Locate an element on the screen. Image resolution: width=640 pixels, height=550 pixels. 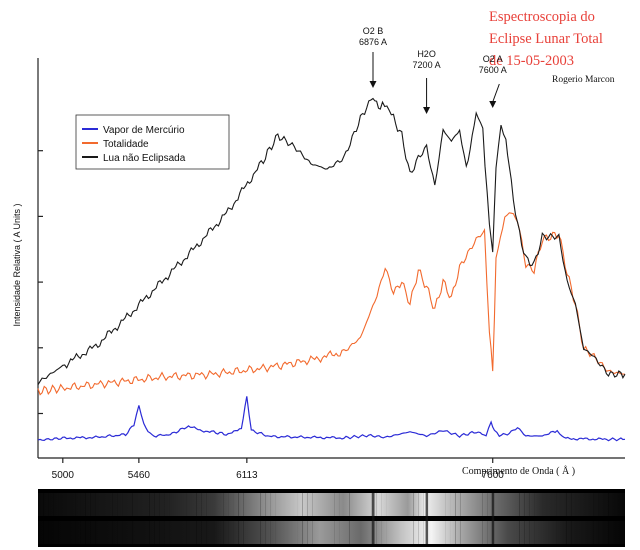
legend-label-mercurio: Vapor de Mercúrio is located at coordinates (144, 130).